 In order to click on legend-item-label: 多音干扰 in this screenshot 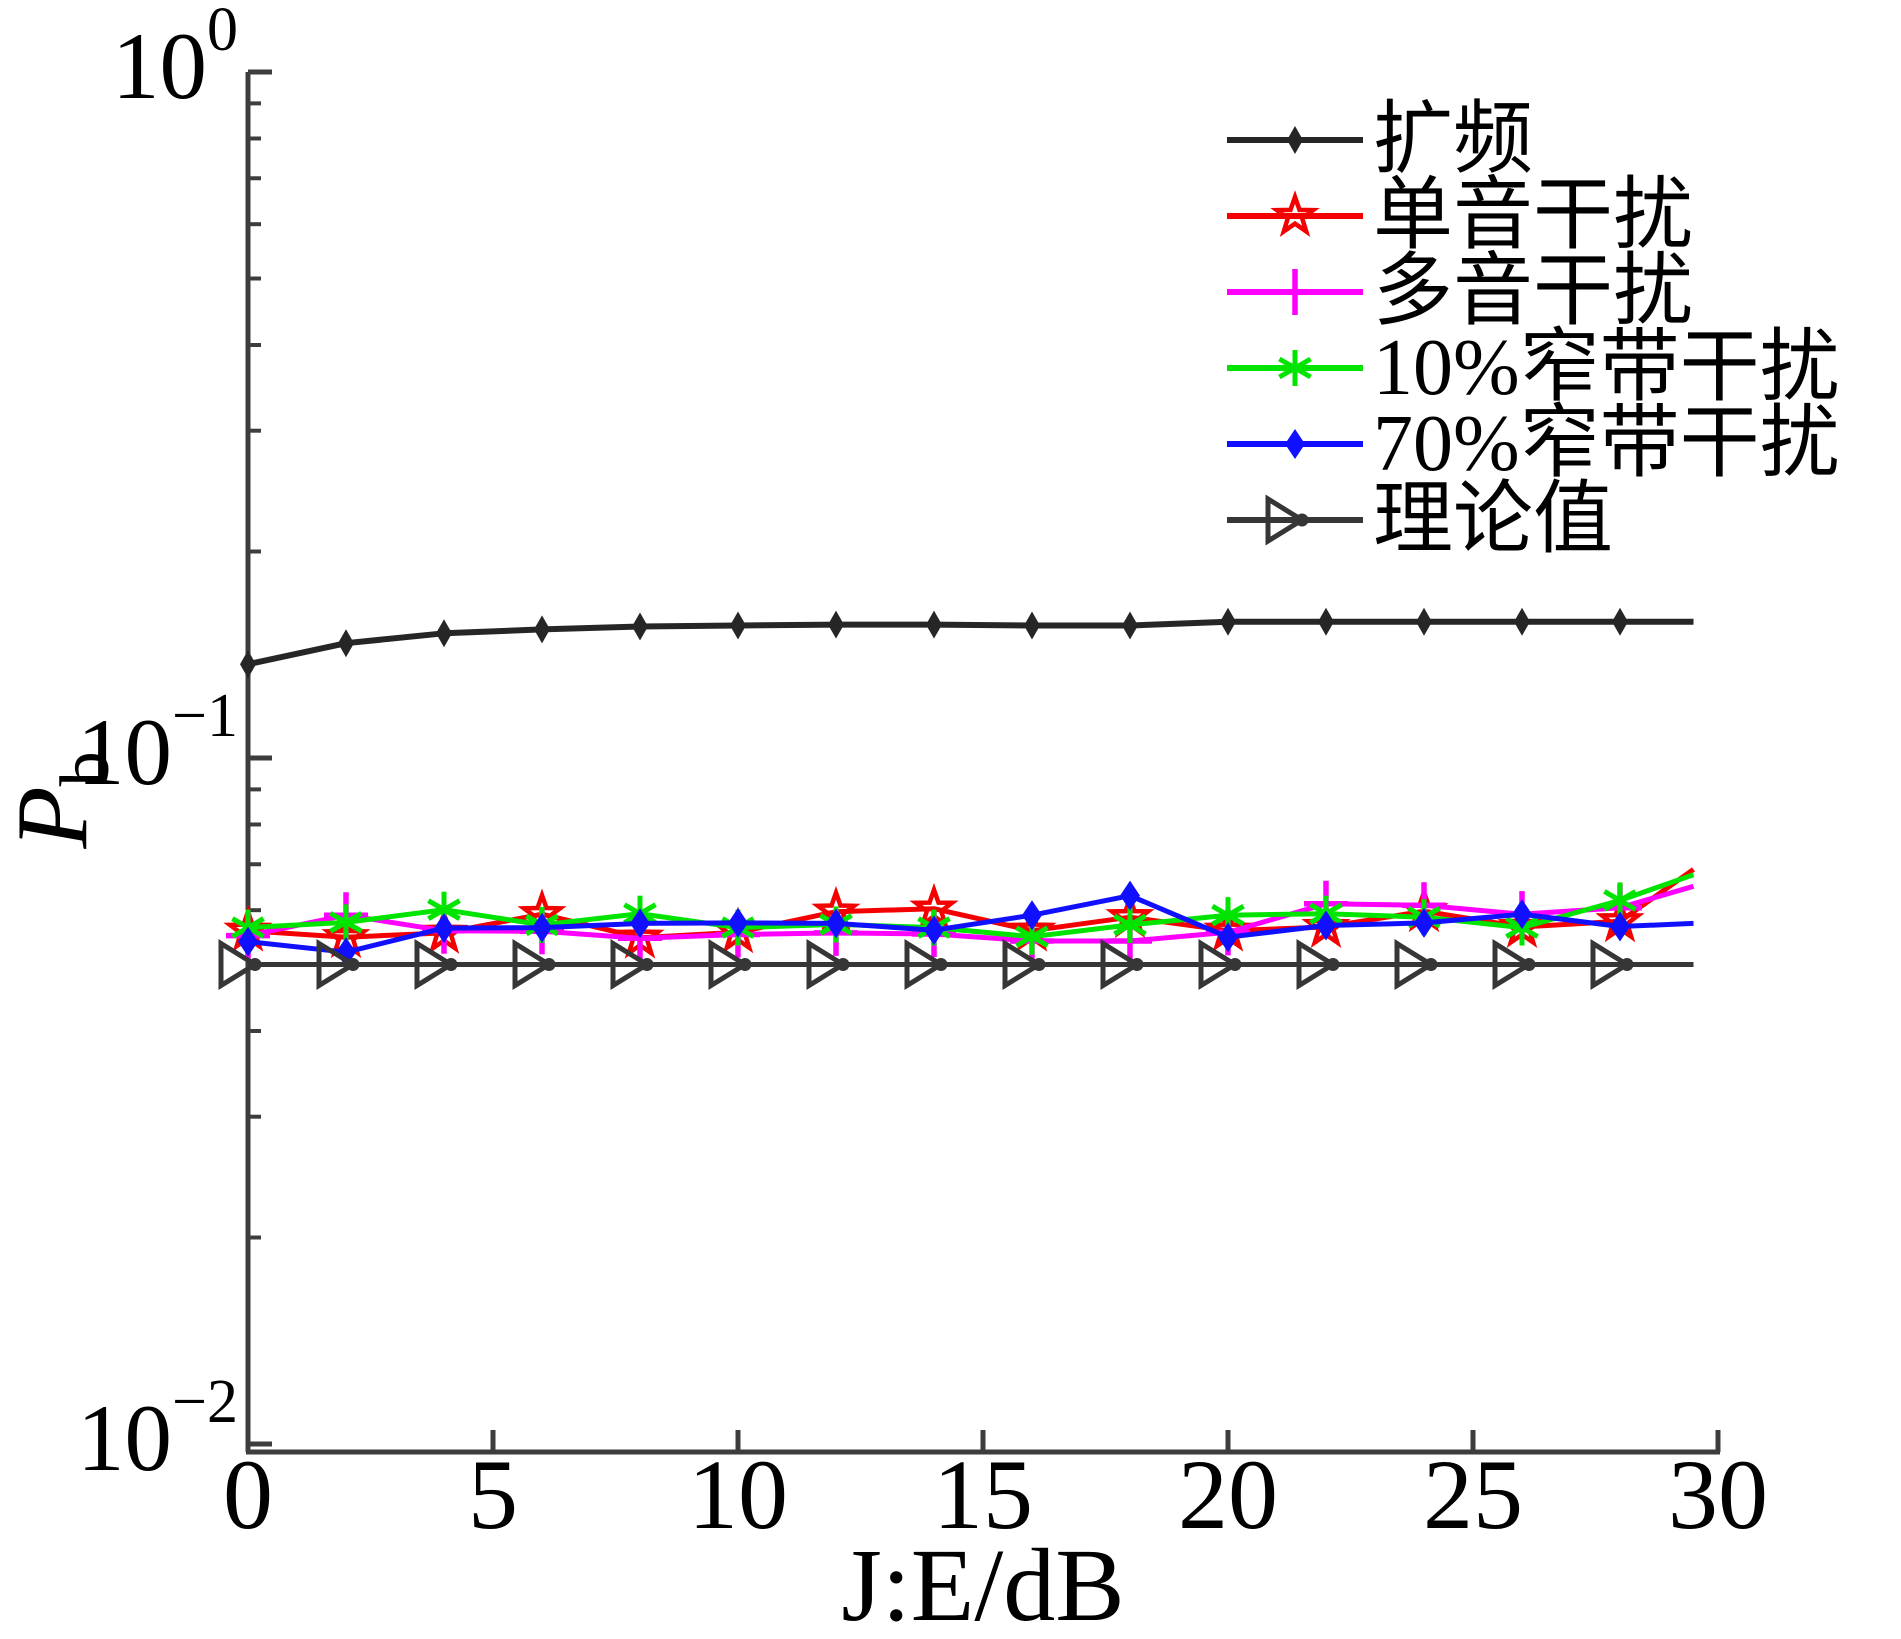, I will do `click(1533, 292)`.